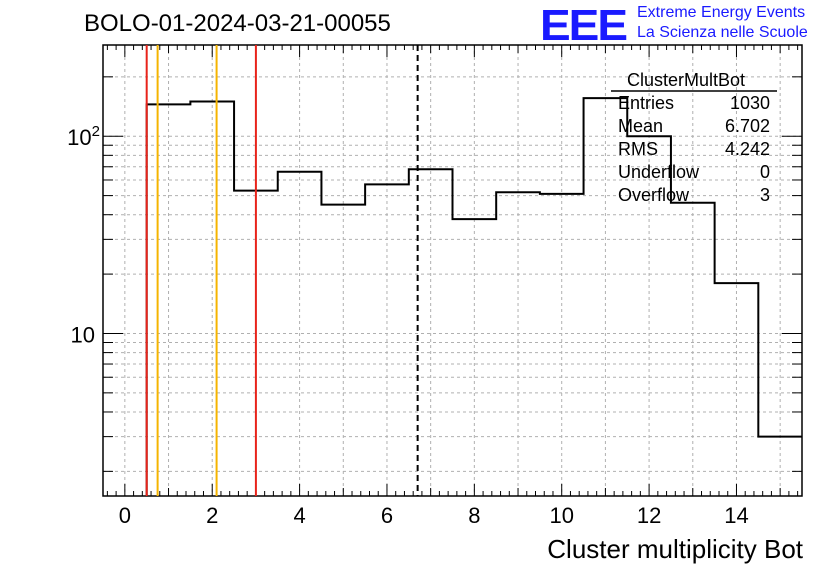  I want to click on stats-key: Underflow, so click(659, 172).